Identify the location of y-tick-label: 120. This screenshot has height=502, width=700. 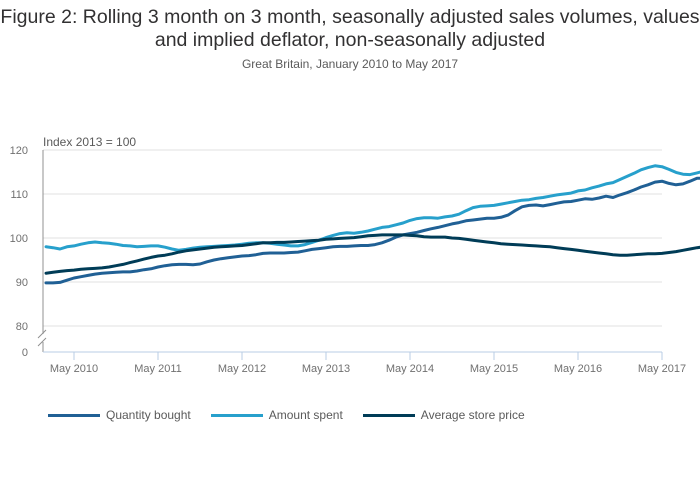
(19, 151).